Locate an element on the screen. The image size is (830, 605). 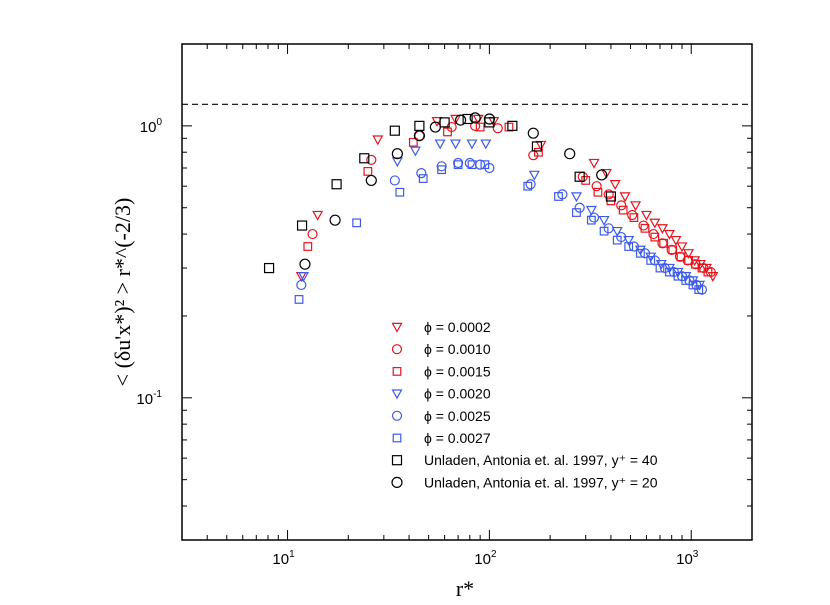
legend-label: ϕ = 0.0015 is located at coordinates (457, 371).